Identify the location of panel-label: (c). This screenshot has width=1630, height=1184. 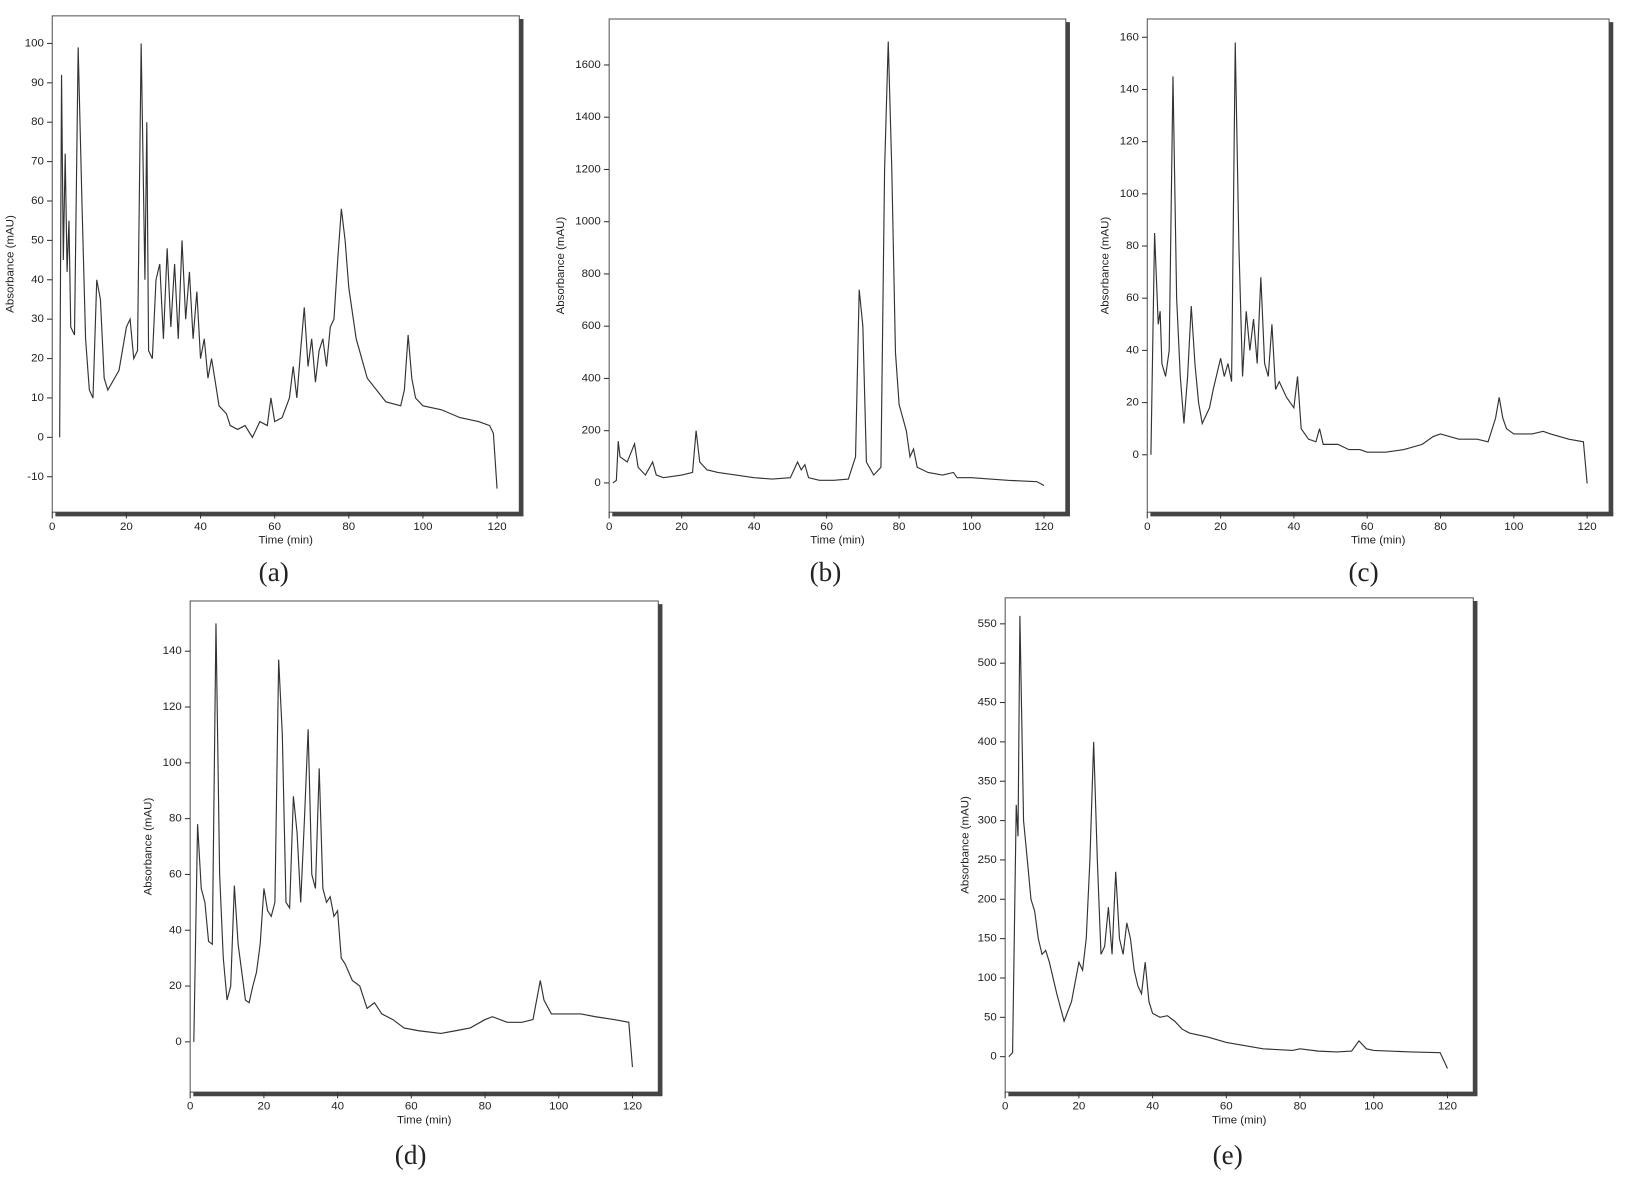
(1363, 572).